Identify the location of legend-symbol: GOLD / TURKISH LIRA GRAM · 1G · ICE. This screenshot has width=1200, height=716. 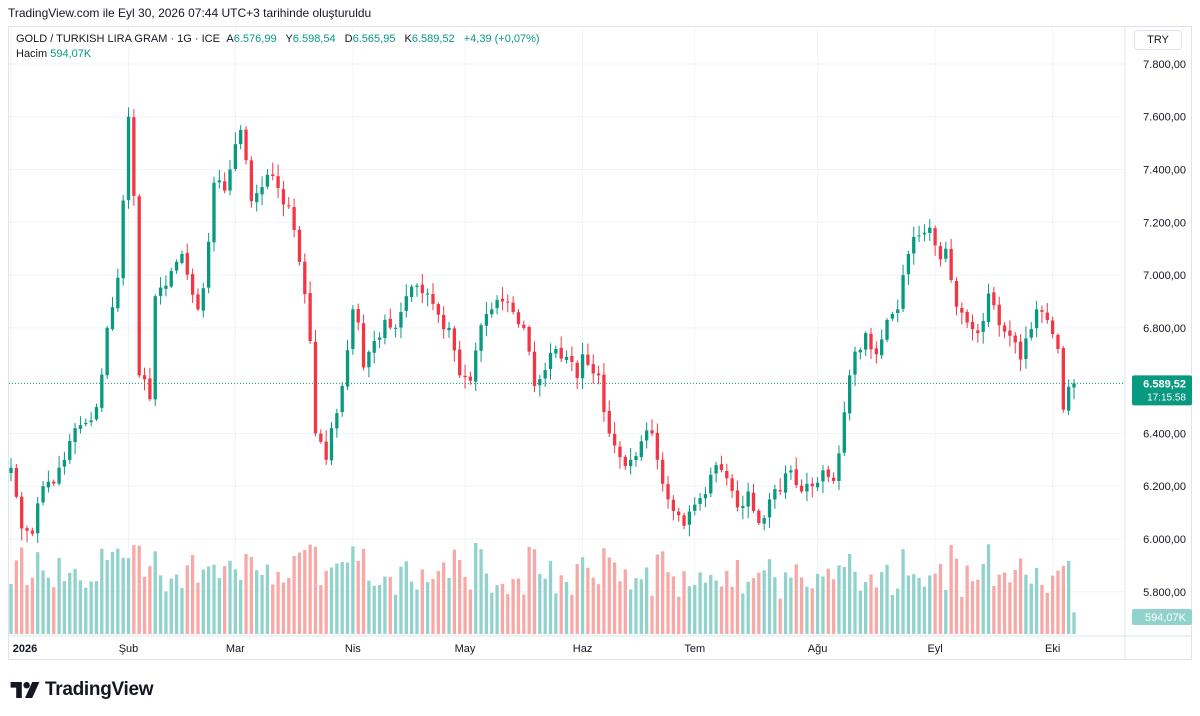
(118, 39).